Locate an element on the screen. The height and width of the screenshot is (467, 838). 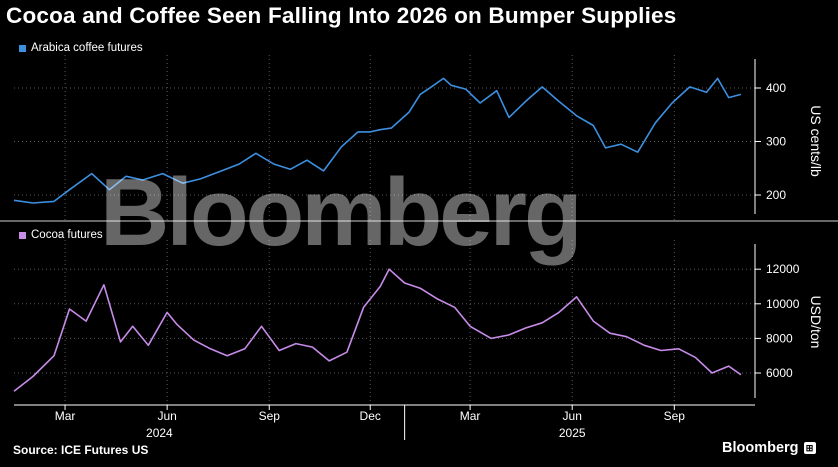
x-tick-label-3: Dec is located at coordinates (370, 416).